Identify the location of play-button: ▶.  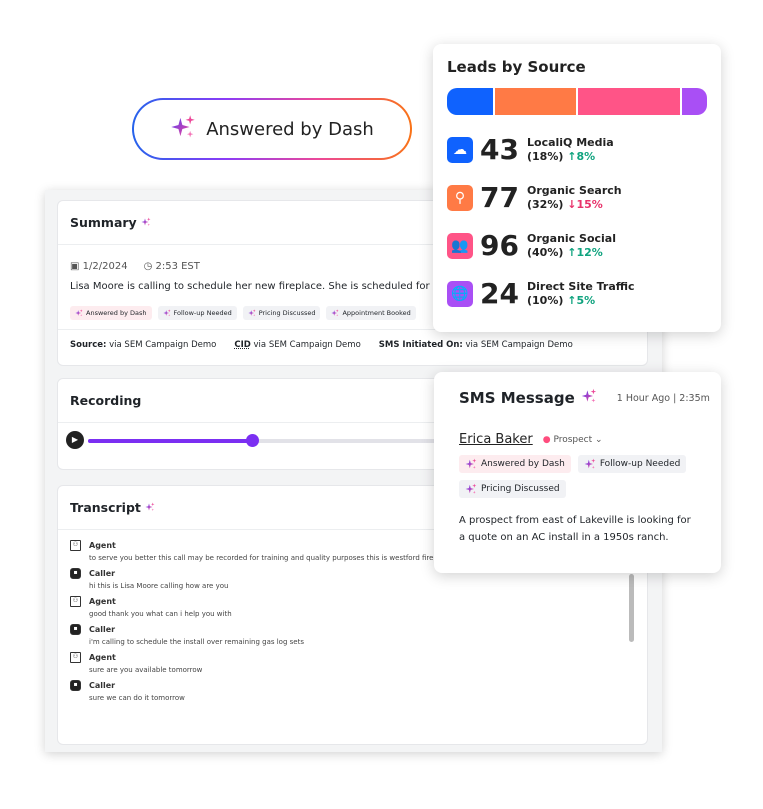
(75, 440).